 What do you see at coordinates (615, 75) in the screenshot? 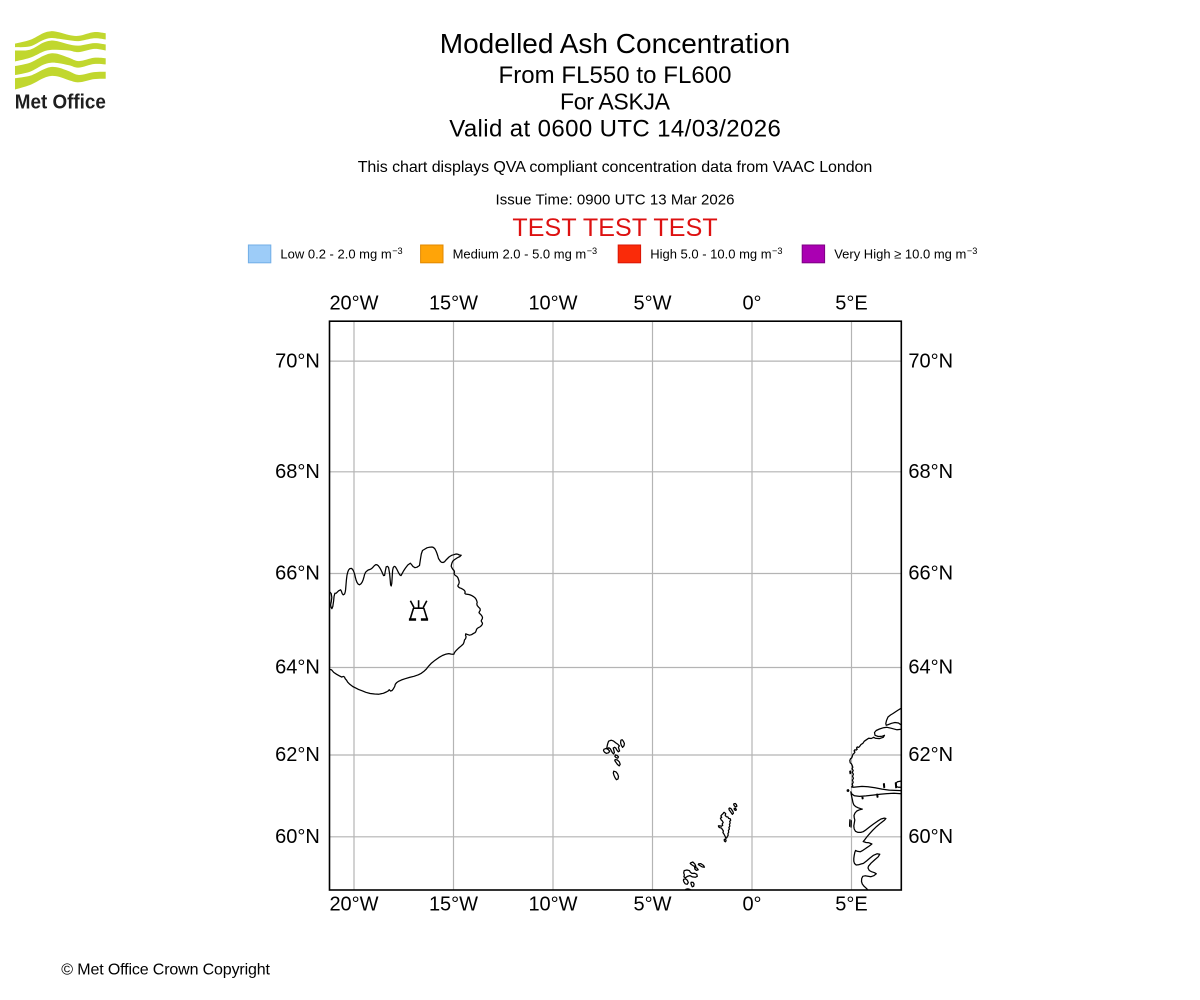
I see `svg-text: From FL550 to FL600` at bounding box center [615, 75].